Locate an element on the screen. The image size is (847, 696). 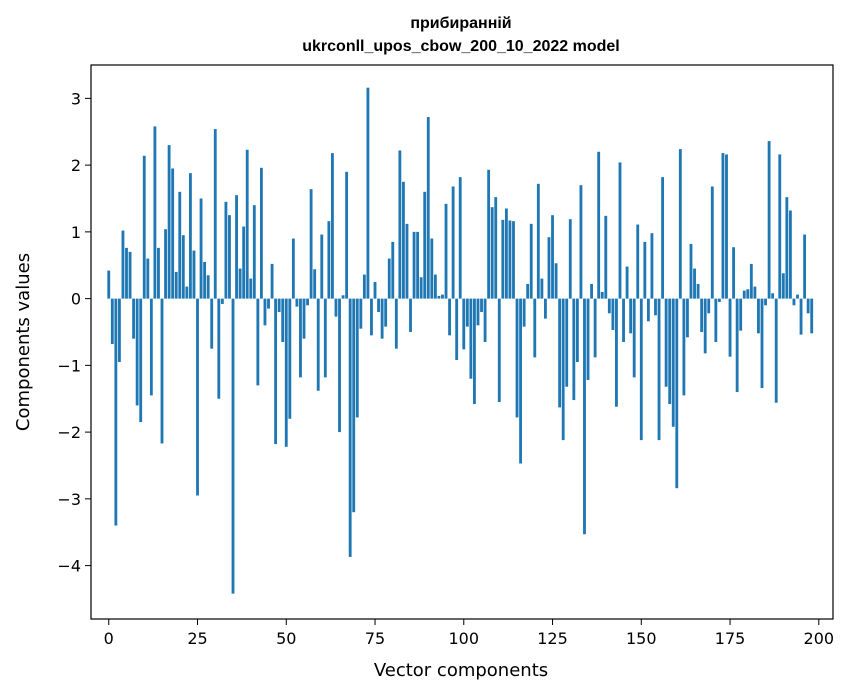
y-axis-label: Components values is located at coordinates (23, 342).